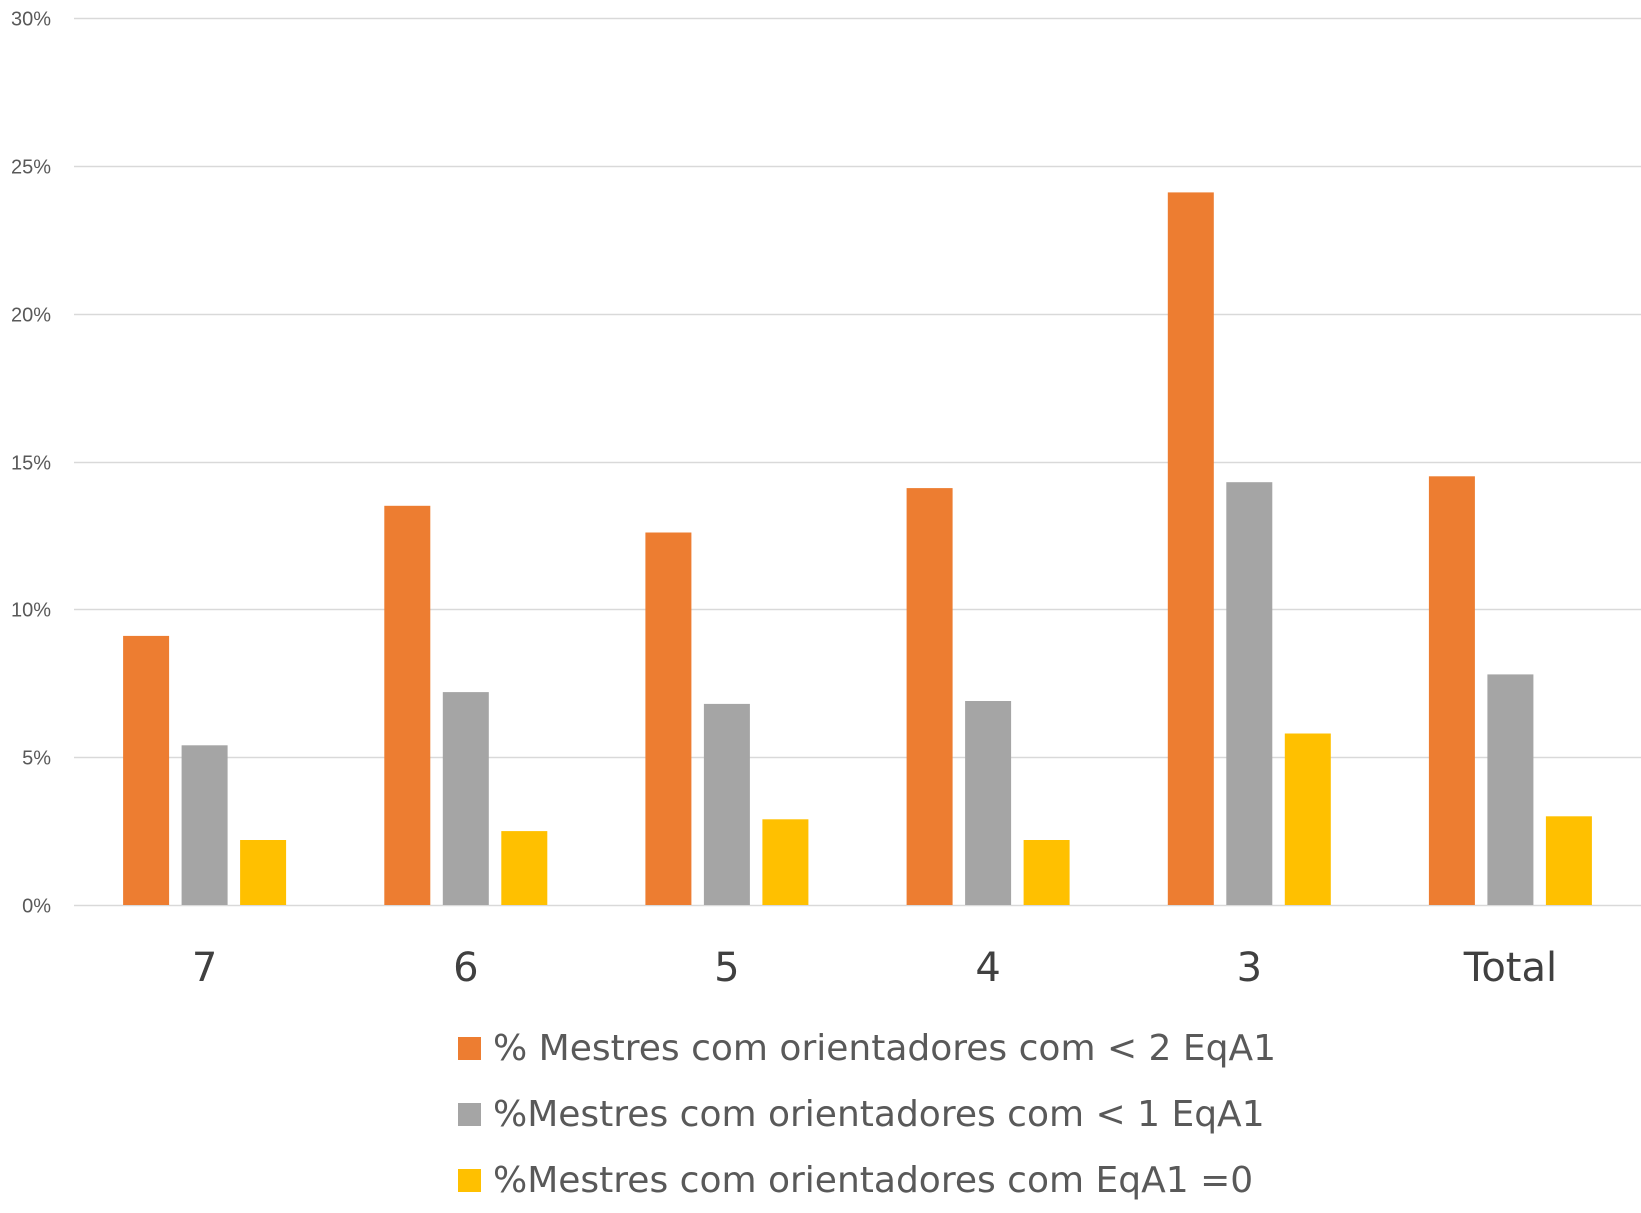 The width and height of the screenshot is (1641, 1213). I want to click on legend-label-series-1: % Mestres com orientadores com < 2 EqA1, so click(884, 1048).